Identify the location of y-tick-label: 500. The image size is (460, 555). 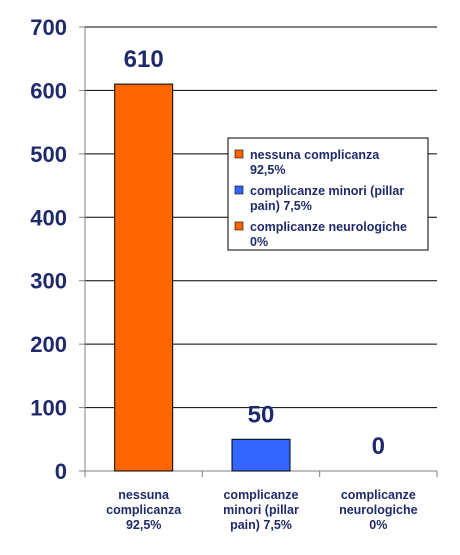
(48, 154).